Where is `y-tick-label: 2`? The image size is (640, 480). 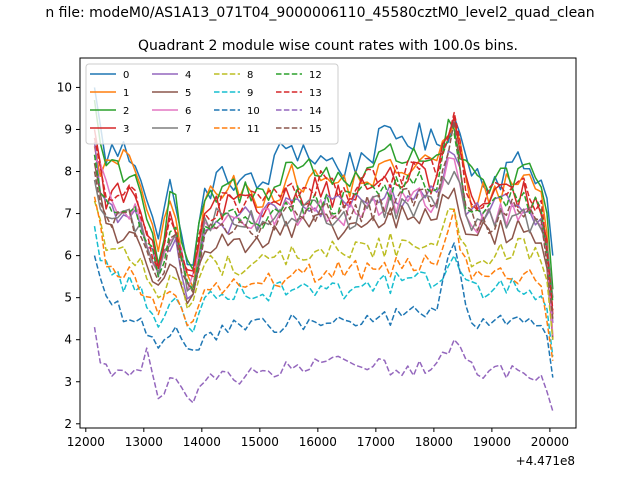
y-tick-label: 2 is located at coordinates (68, 424).